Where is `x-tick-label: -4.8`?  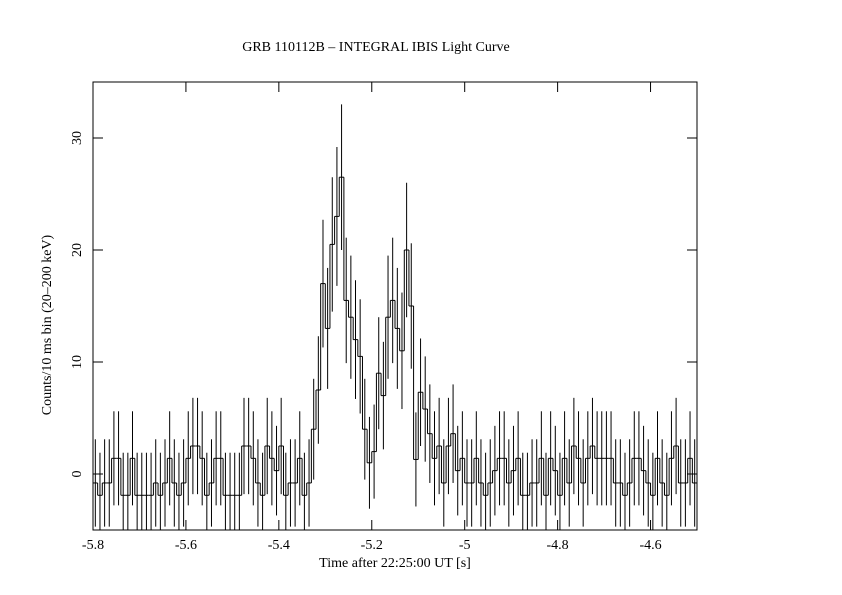
x-tick-label: -4.8 is located at coordinates (558, 545).